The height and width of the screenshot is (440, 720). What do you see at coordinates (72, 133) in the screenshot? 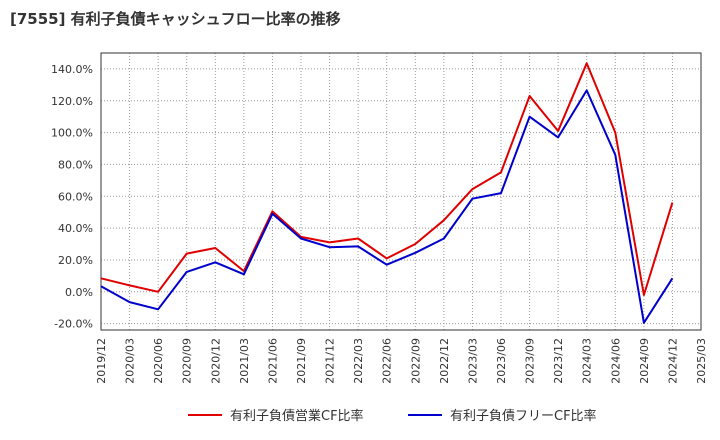
I see `y-tick-label: 100.0%` at bounding box center [72, 133].